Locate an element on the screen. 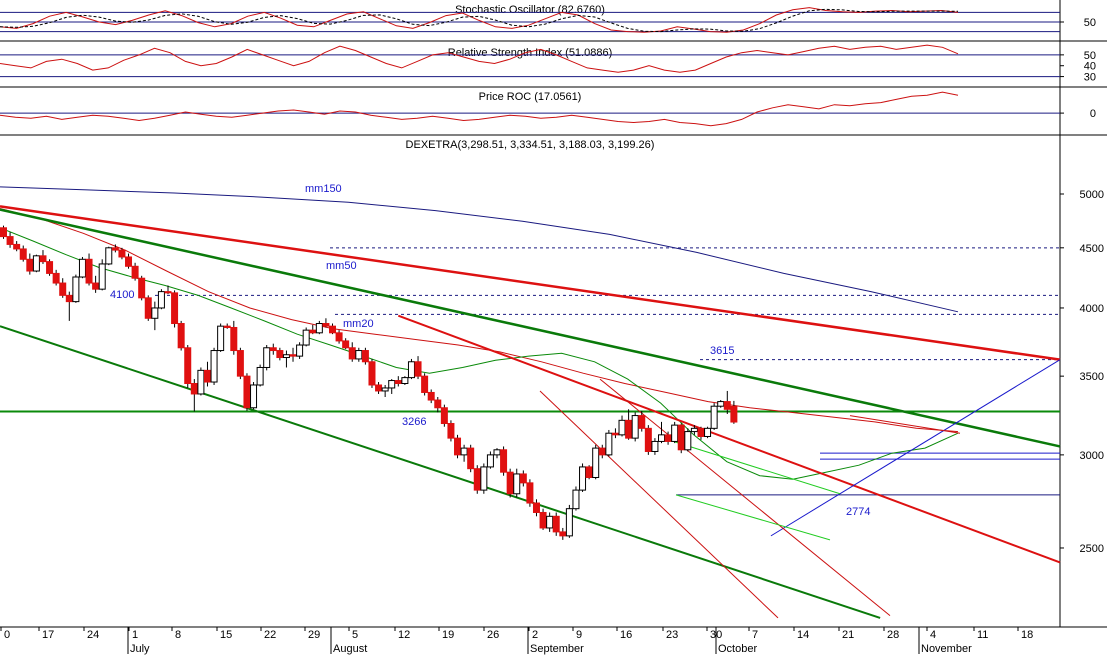 The image size is (1107, 655). x-tick-label: 7 is located at coordinates (755, 635).